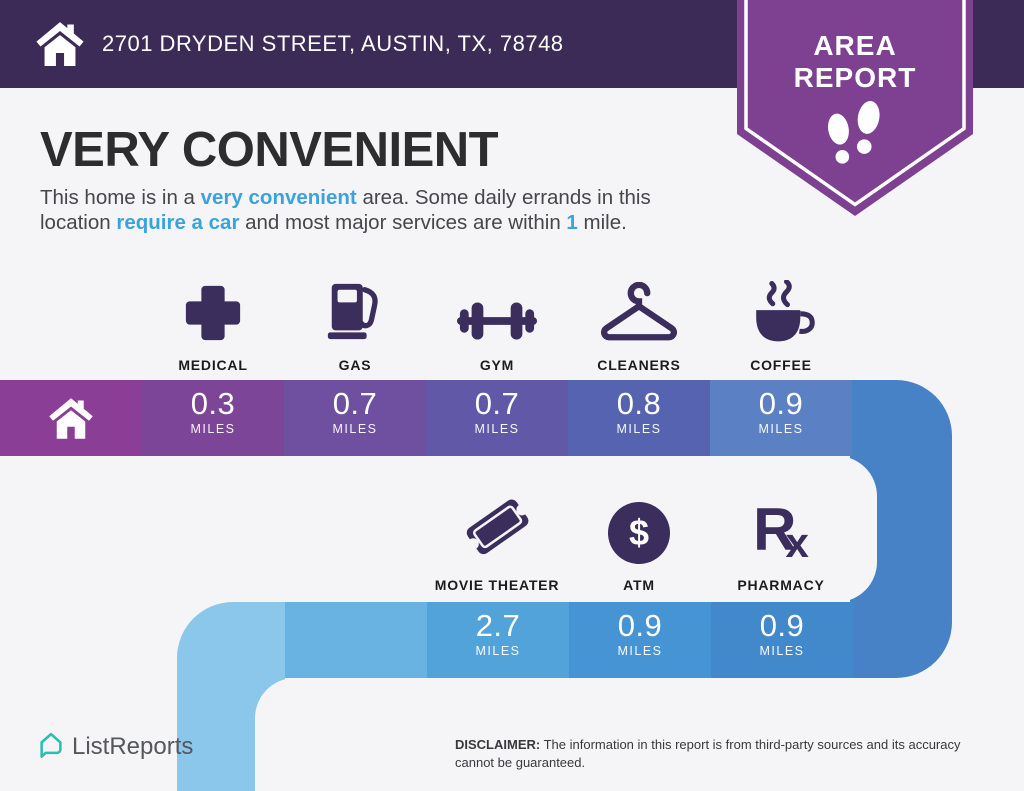  Describe the element at coordinates (498, 744) in the screenshot. I see `disclaimer-label: DISCLAIMER:` at that location.